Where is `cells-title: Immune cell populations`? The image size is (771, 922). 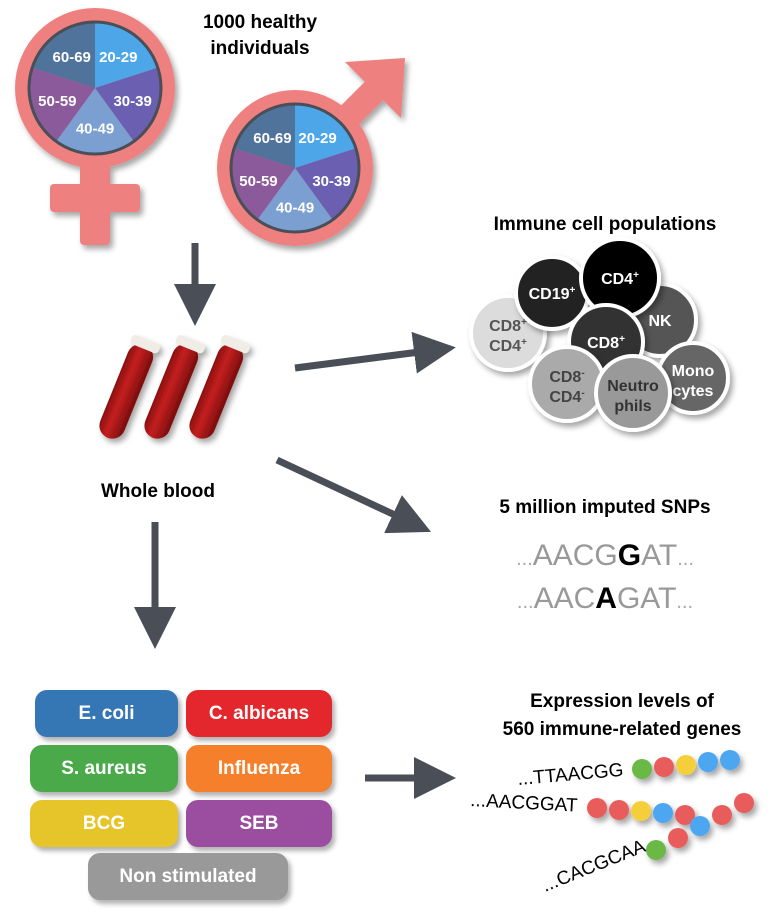
cells-title: Immune cell populations is located at coordinates (605, 224).